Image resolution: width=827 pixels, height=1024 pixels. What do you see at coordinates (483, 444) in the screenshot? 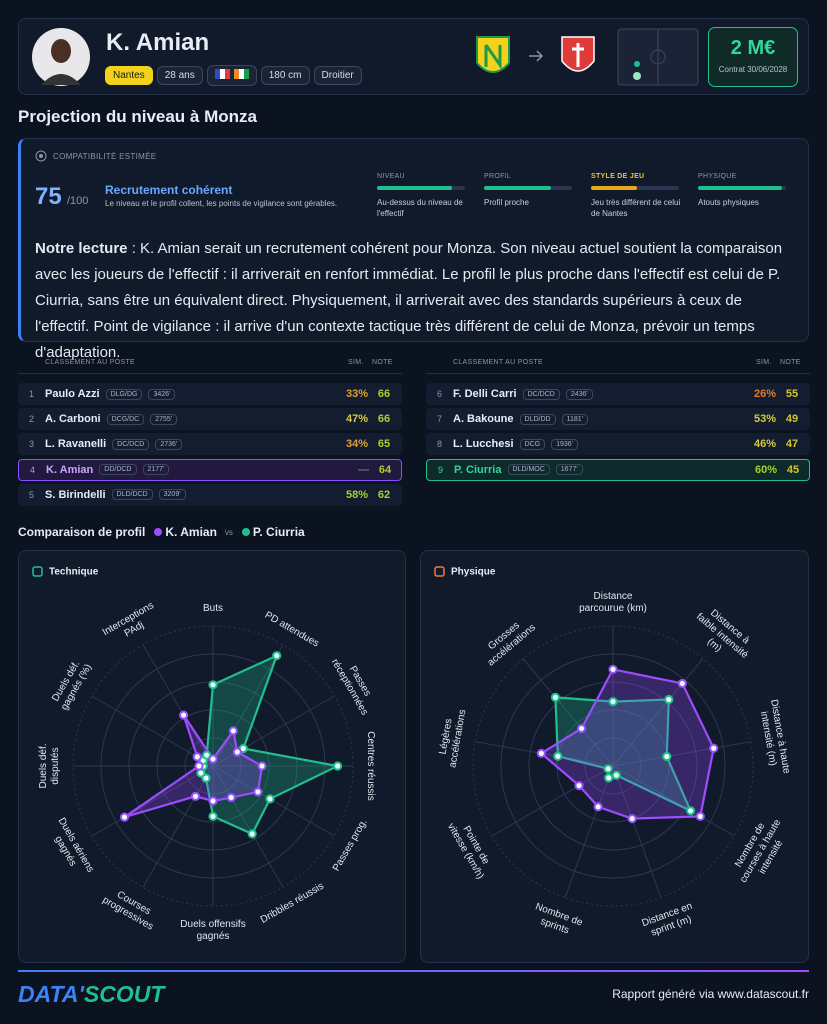
I see `player: L. Lucchesi` at bounding box center [483, 444].